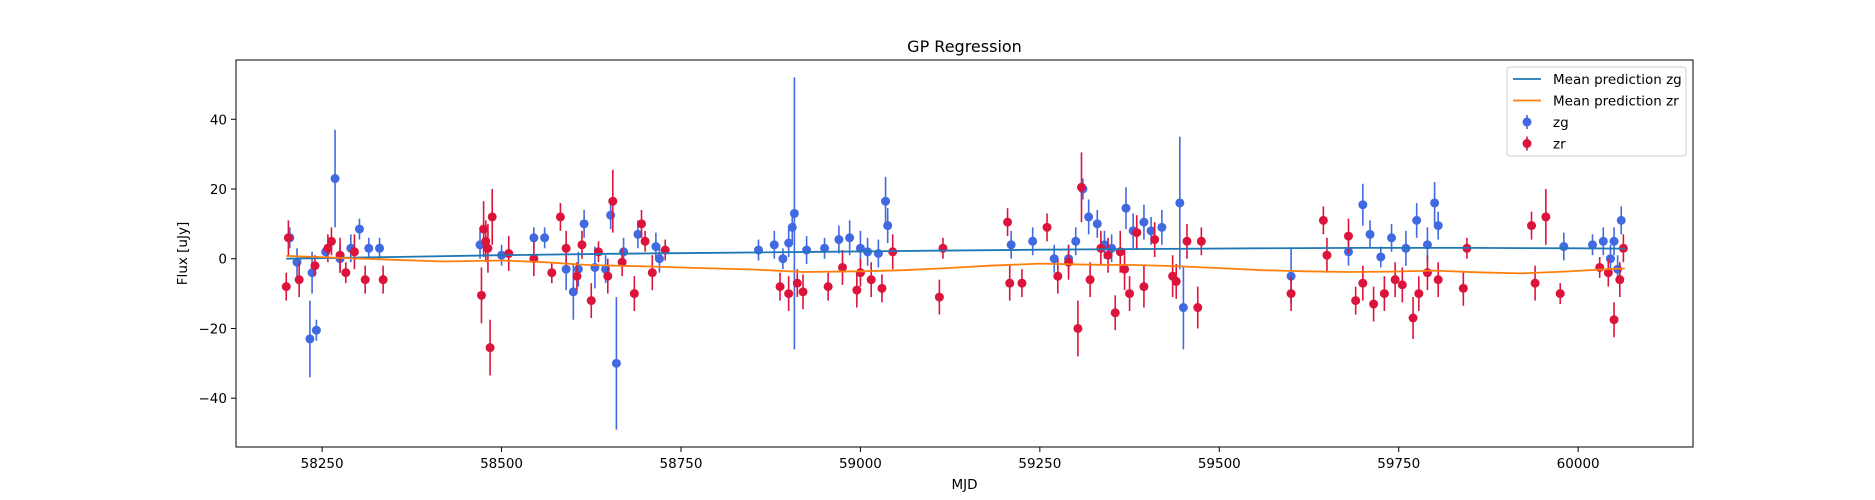 This screenshot has height=500, width=1875. Describe the element at coordinates (1039, 464) in the screenshot. I see `x-tick-label: 59250` at that location.